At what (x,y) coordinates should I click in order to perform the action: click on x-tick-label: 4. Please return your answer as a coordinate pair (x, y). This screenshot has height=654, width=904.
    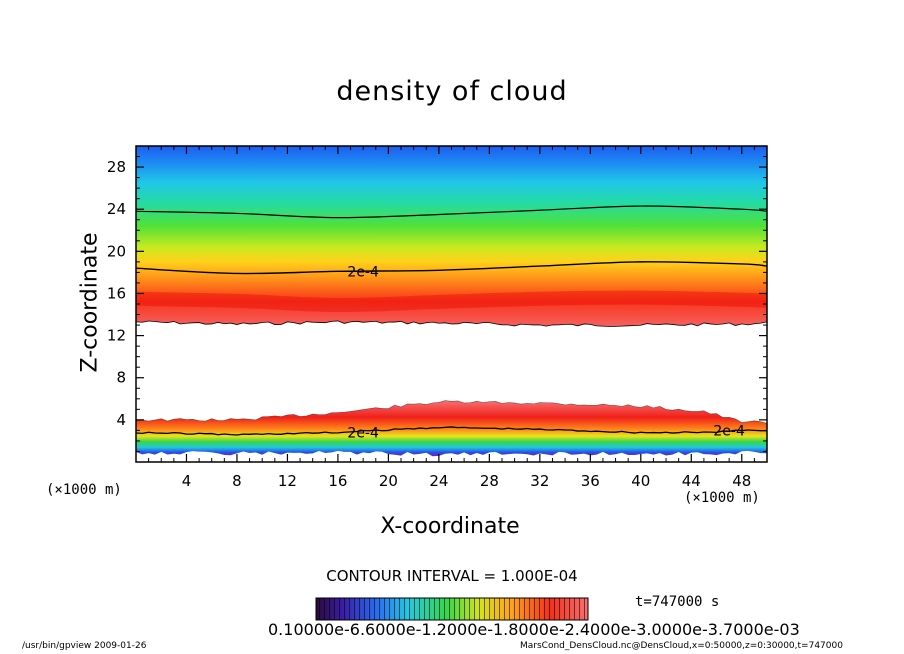
    Looking at the image, I should click on (187, 481).